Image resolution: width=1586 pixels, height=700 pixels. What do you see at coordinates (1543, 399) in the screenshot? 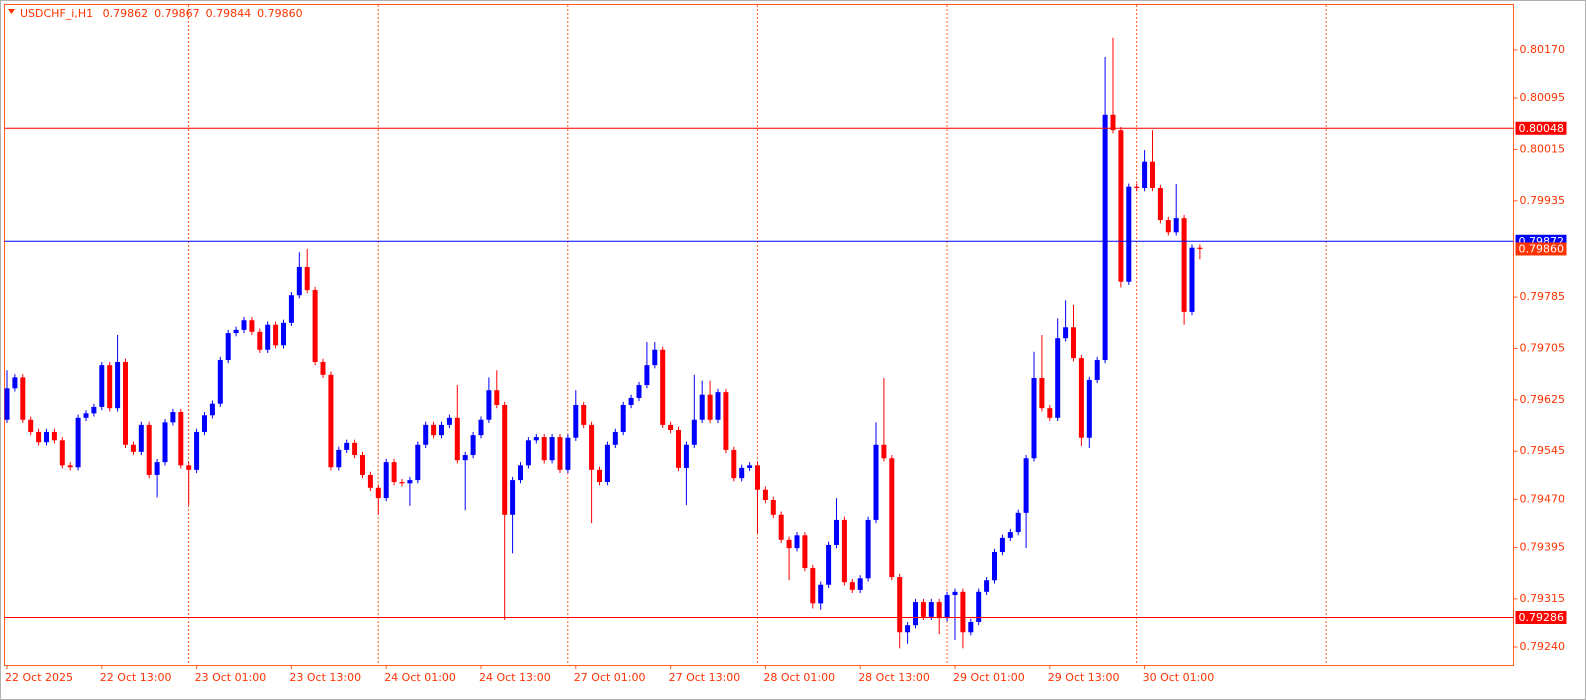
I see `y-tick-label: 0.79625` at bounding box center [1543, 399].